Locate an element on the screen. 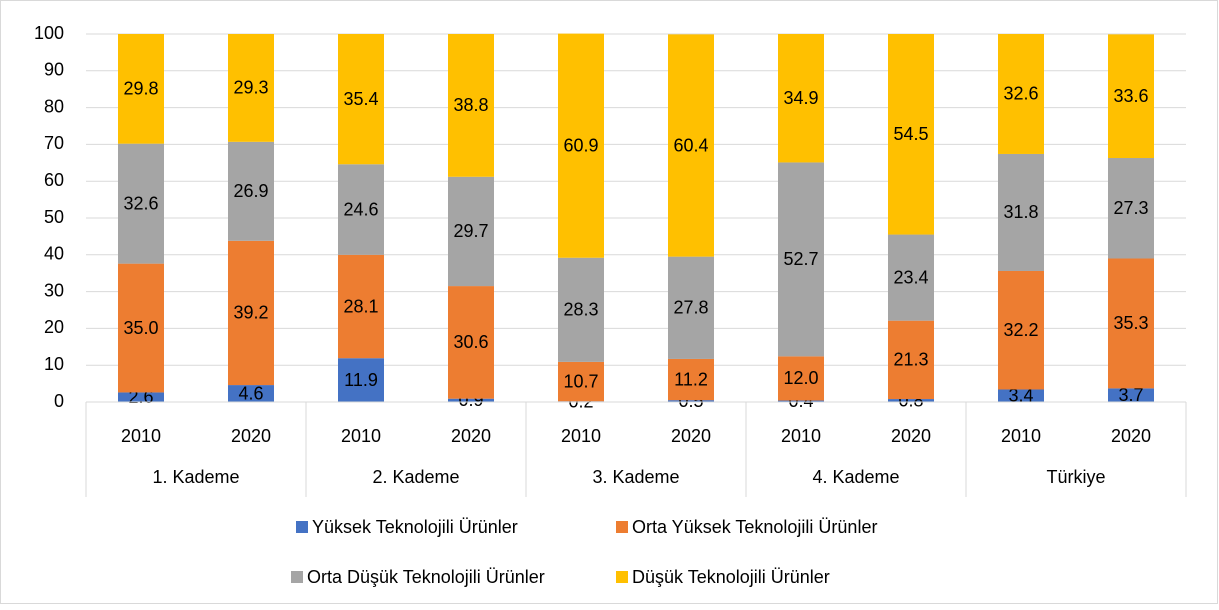 Image resolution: width=1219 pixels, height=610 pixels. data-label: 38.8 is located at coordinates (470, 105).